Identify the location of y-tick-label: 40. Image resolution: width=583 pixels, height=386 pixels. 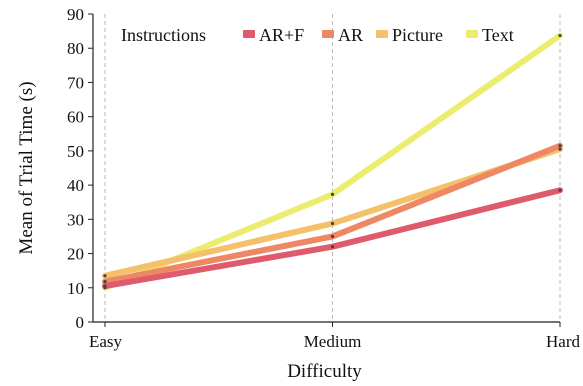
(75, 185).